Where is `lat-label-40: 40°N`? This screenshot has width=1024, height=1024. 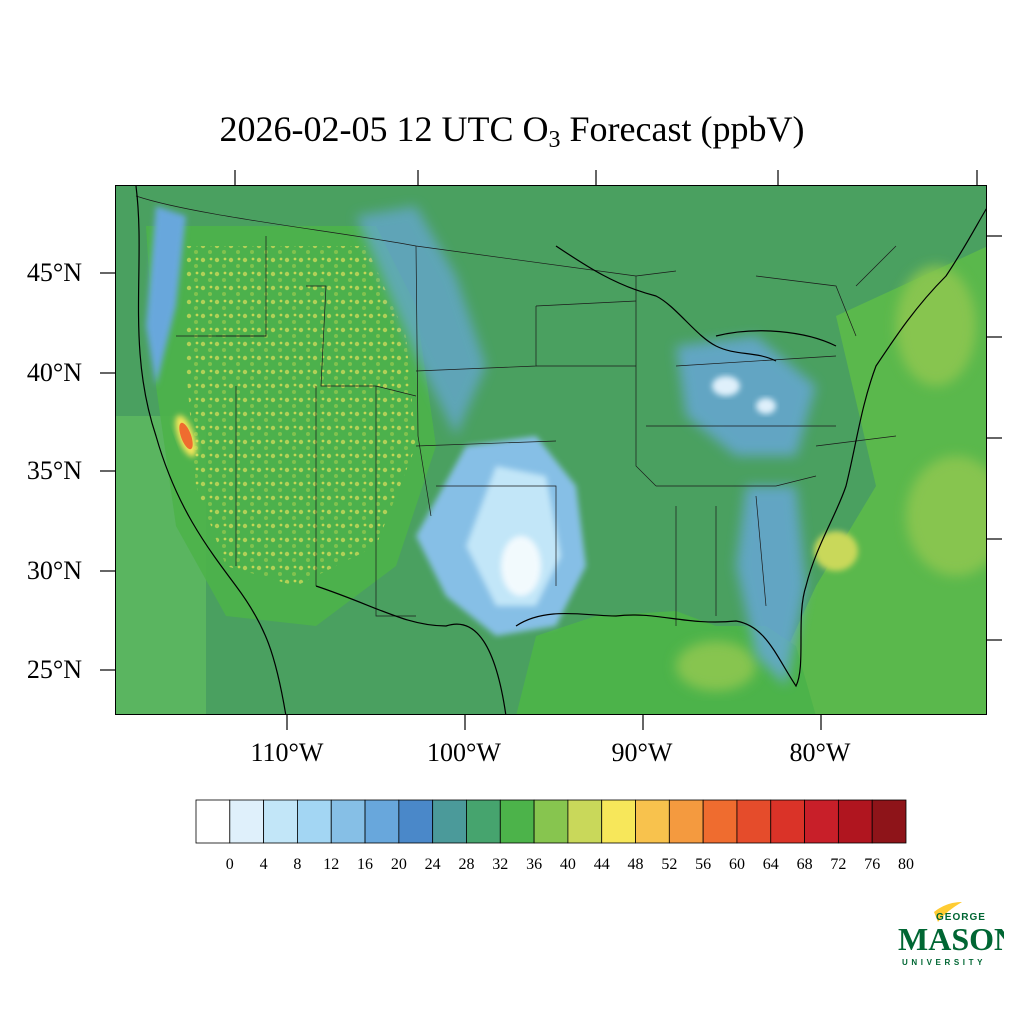 lat-label-40: 40°N is located at coordinates (54, 372).